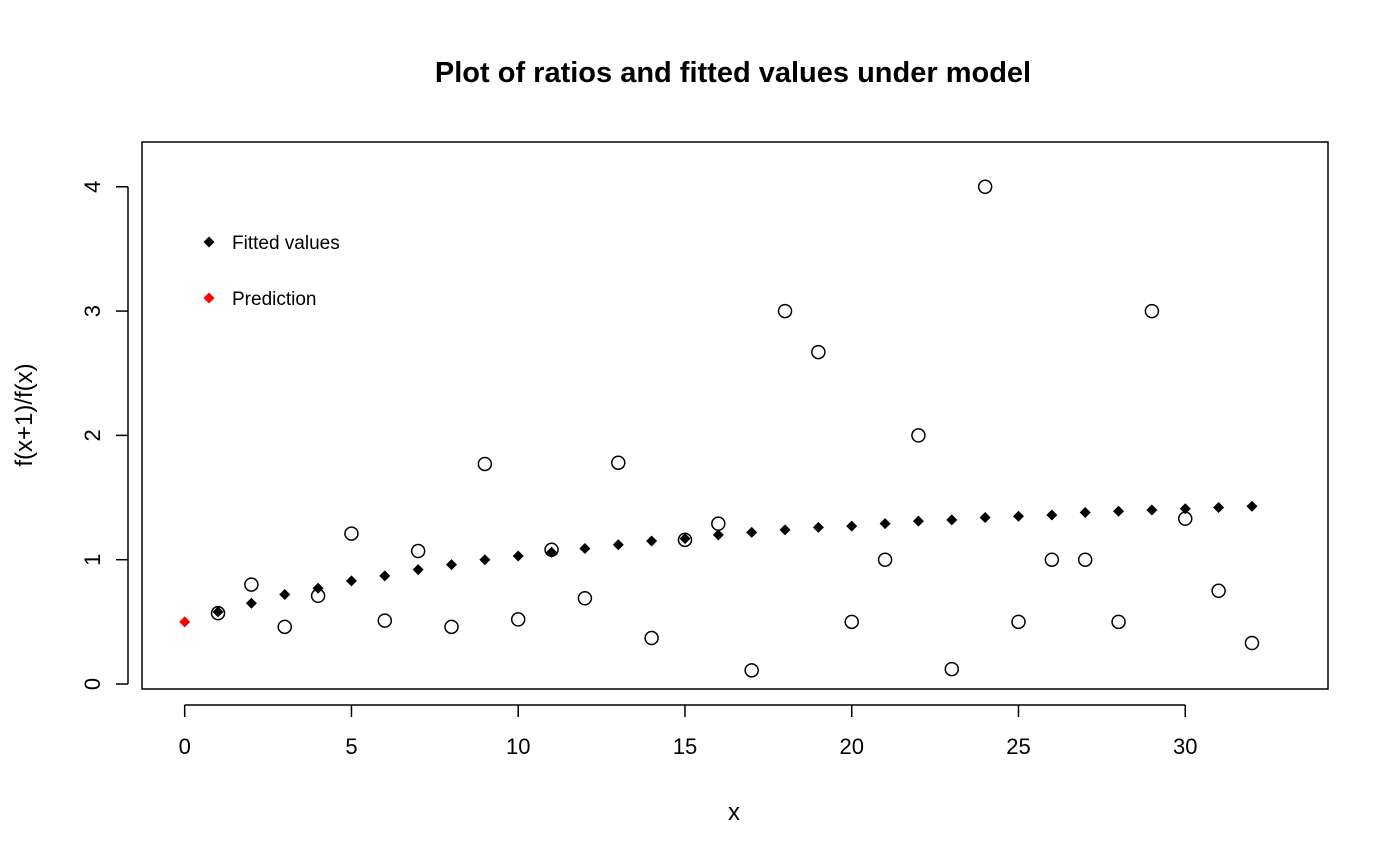 This screenshot has height=865, width=1400. I want to click on y-tick-label: 4, so click(92, 187).